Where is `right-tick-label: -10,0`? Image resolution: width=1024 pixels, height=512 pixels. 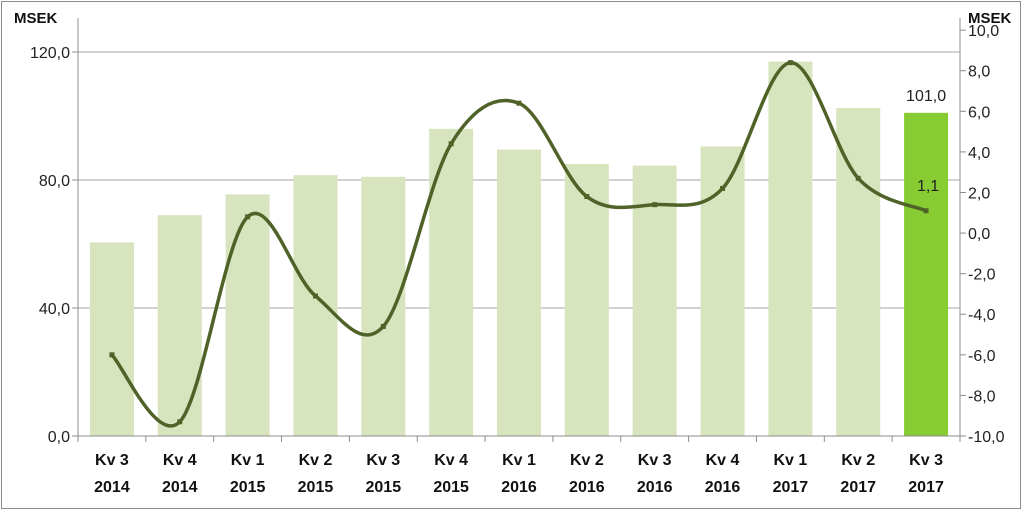 right-tick-label: -10,0 is located at coordinates (986, 437).